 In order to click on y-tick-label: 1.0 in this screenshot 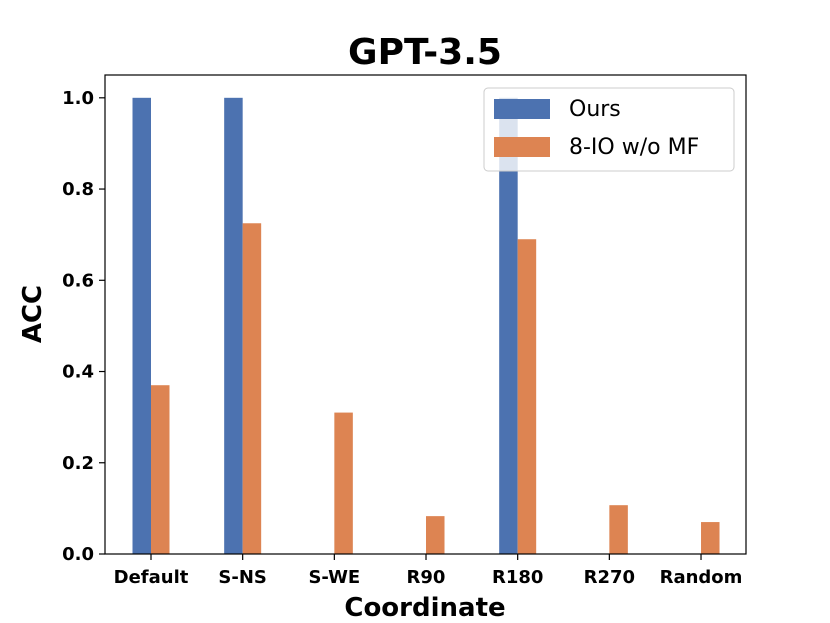, I will do `click(78, 98)`.